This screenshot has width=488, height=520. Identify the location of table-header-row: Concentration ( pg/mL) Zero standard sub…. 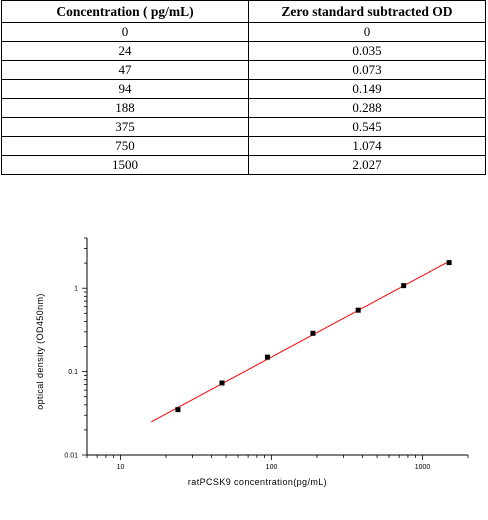
(243, 11).